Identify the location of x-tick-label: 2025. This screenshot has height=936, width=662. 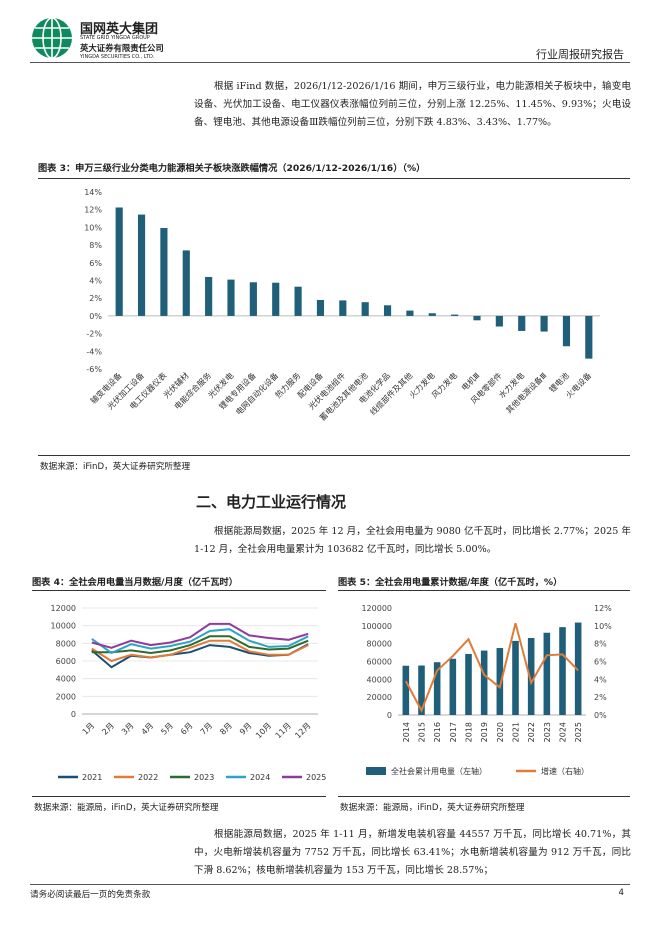
(578, 732).